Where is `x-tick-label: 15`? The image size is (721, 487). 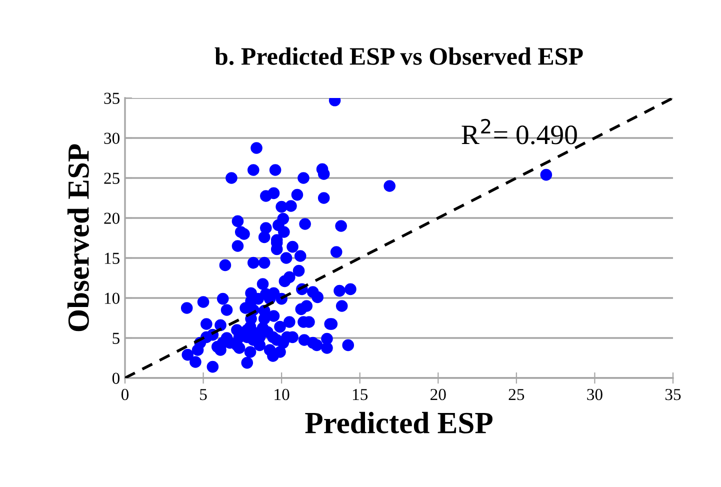 x-tick-label: 15 is located at coordinates (360, 394).